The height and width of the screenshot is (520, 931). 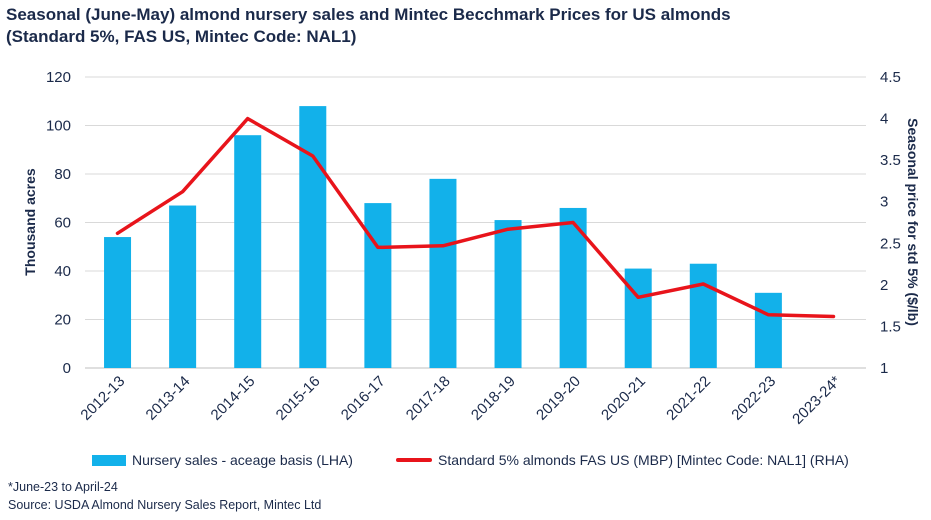 I want to click on x-tick-label: 2016-17, so click(x=363, y=398).